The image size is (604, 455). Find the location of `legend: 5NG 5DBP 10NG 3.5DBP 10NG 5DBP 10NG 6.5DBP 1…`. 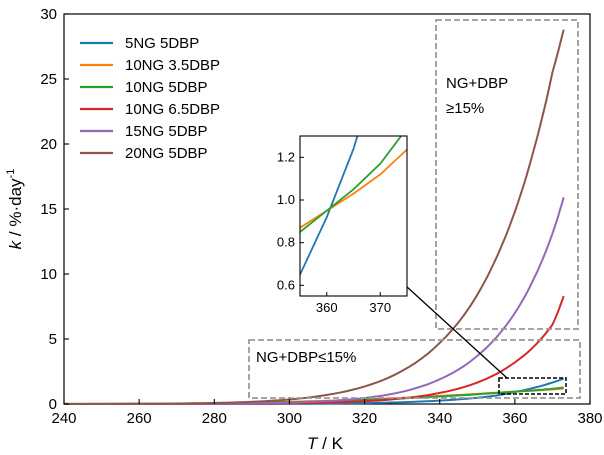

legend: 5NG 5DBP 10NG 3.5DBP 10NG 5DBP 10NG 6.5DBP 1… is located at coordinates (150, 98).